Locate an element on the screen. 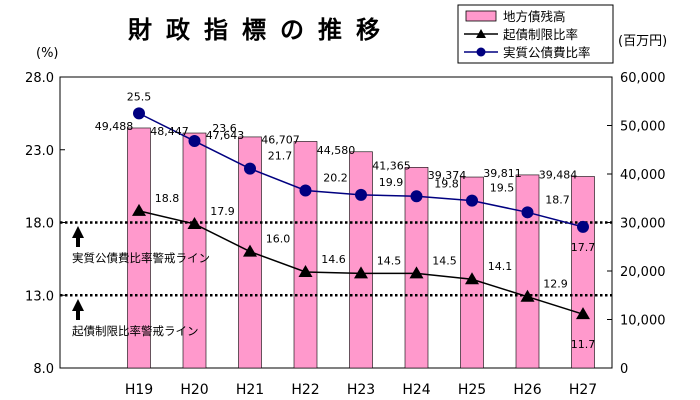  right-tick-label: 0 is located at coordinates (624, 369).